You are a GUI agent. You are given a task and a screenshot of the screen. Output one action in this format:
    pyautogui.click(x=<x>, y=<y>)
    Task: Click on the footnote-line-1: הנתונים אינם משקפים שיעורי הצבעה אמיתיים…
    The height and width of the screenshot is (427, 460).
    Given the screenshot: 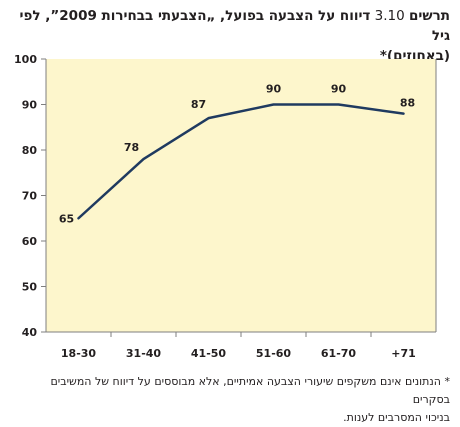 What is the action you would take?
    pyautogui.click(x=250, y=390)
    